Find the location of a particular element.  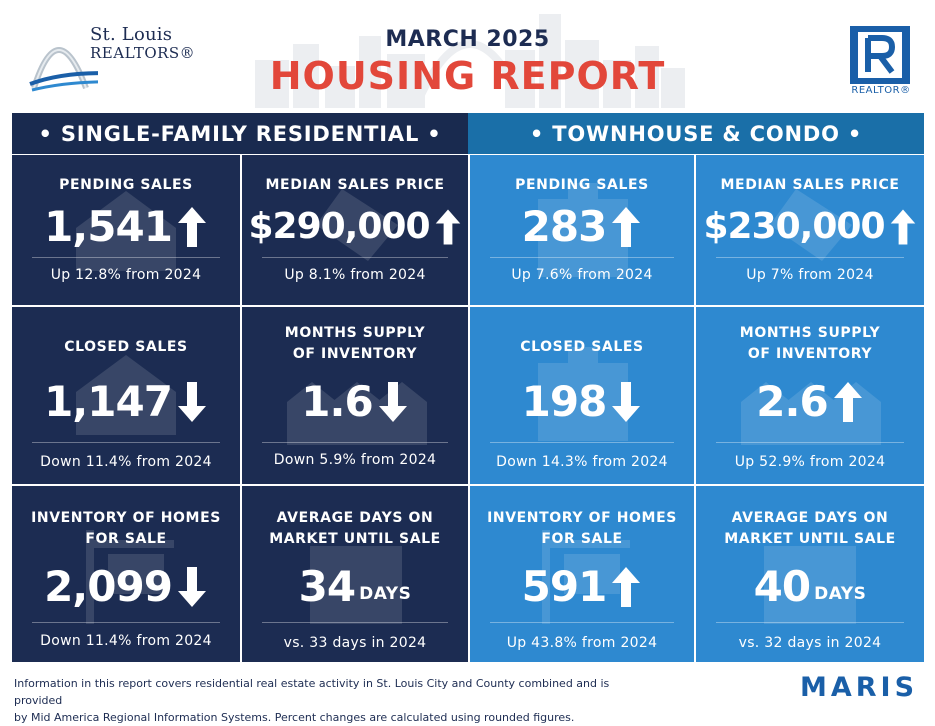

maris-logo: MARIS is located at coordinates (859, 687).